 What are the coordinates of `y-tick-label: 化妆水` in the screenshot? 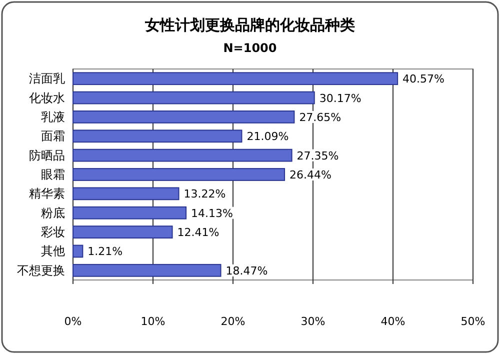 It's located at (47, 97).